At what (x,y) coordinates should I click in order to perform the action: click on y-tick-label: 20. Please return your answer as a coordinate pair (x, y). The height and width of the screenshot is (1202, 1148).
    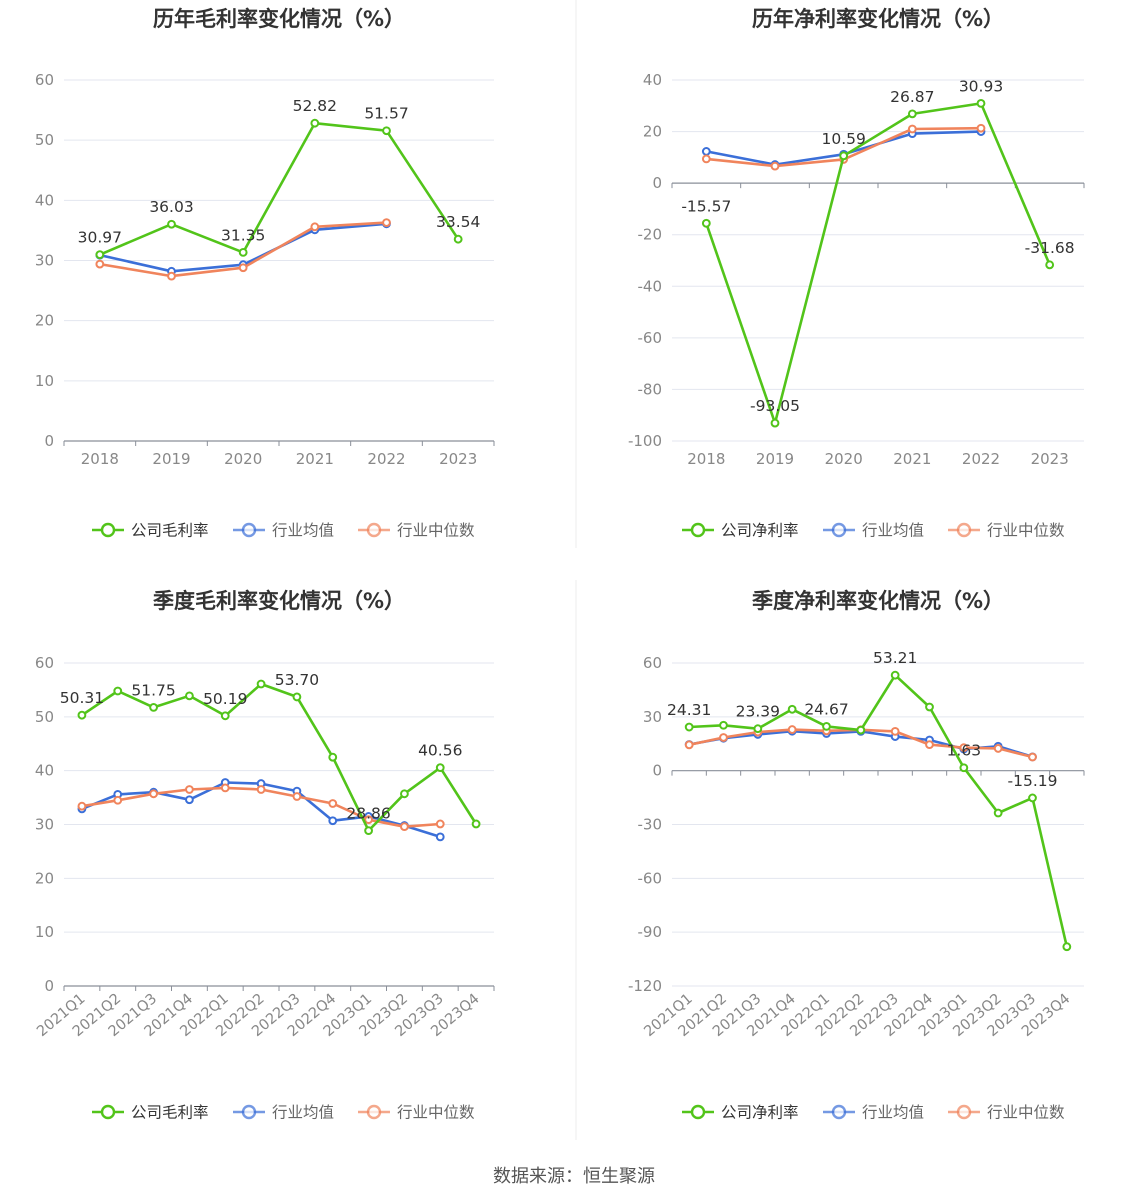
    Looking at the image, I should click on (44, 878).